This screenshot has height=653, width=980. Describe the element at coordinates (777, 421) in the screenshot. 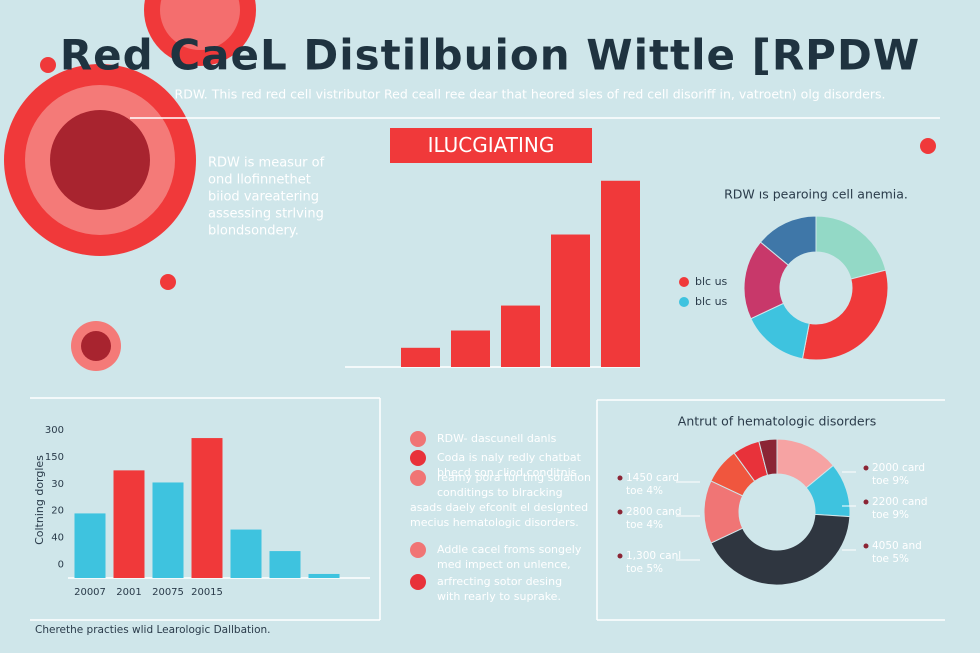

I see `chart-title: Antrut of hematologic disorders` at that location.